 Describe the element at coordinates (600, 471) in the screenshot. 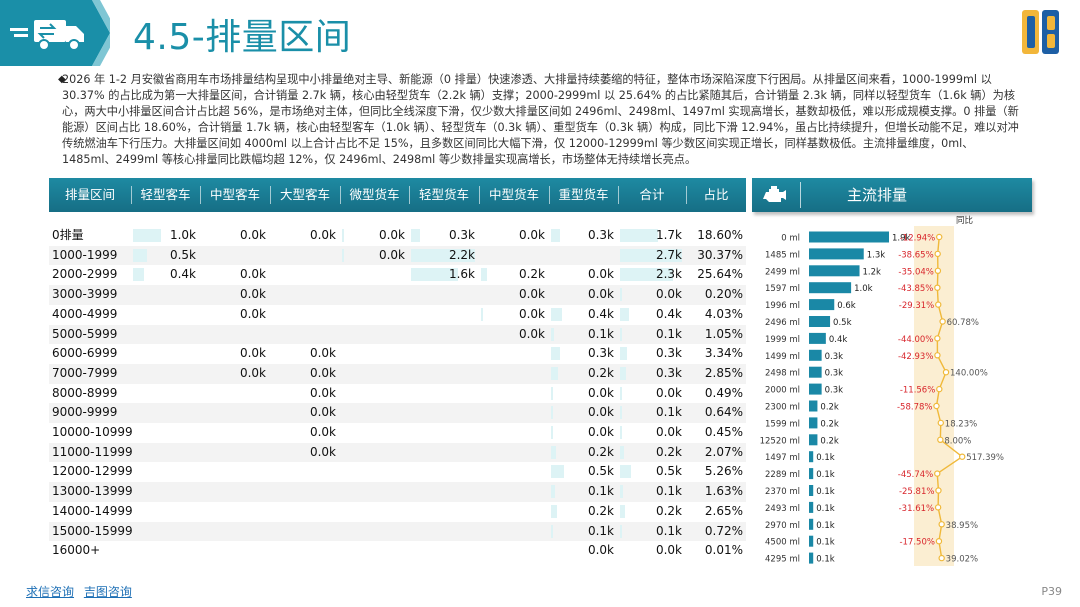

I see `cell-value: 0.5k` at that location.